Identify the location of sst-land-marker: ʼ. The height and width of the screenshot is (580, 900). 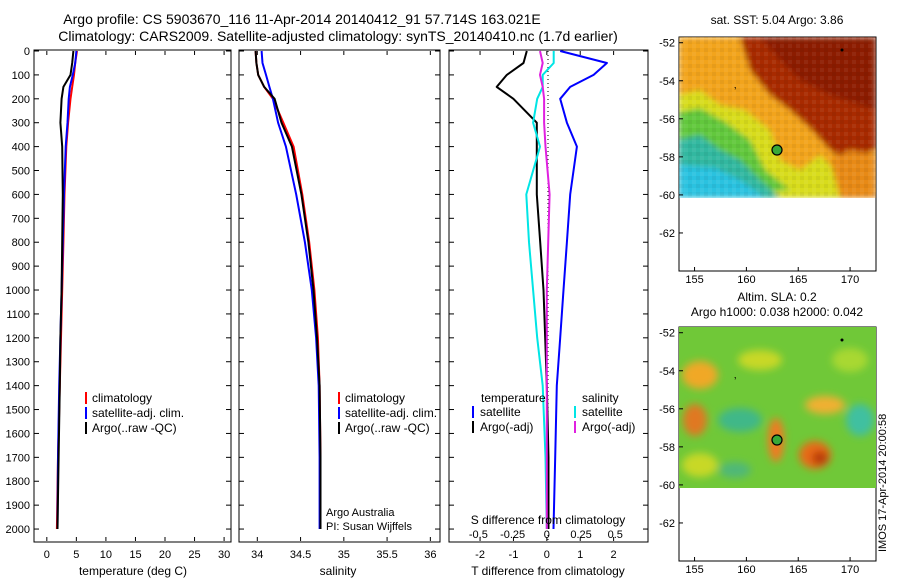
(735, 92).